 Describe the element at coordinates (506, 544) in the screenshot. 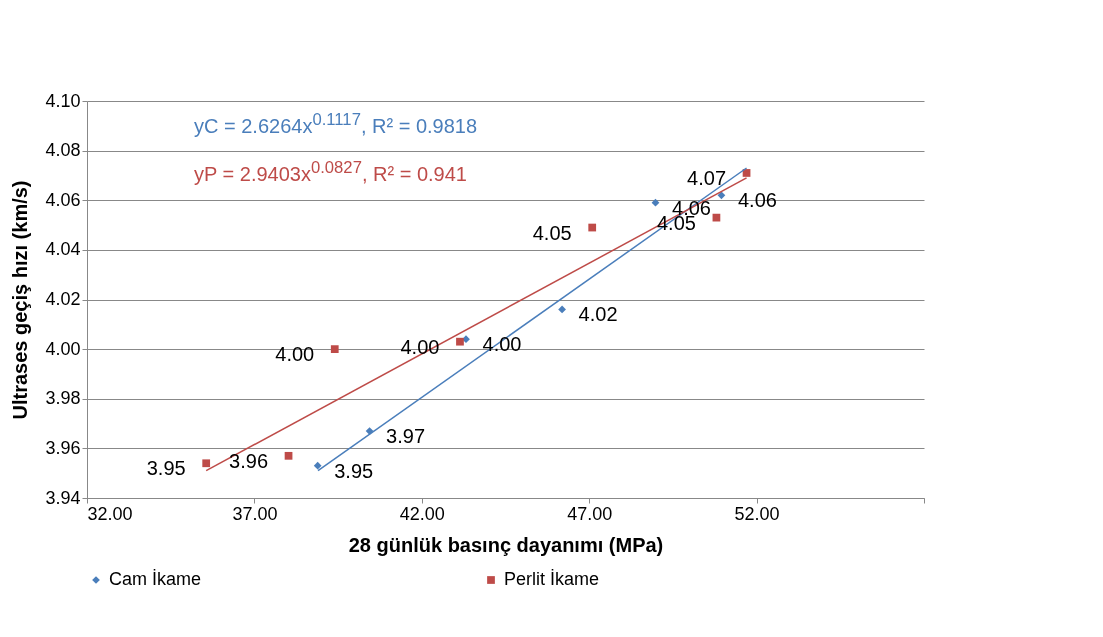

I see `x-axis-title: 28 günlük basınç dayanımı (MPa)` at that location.